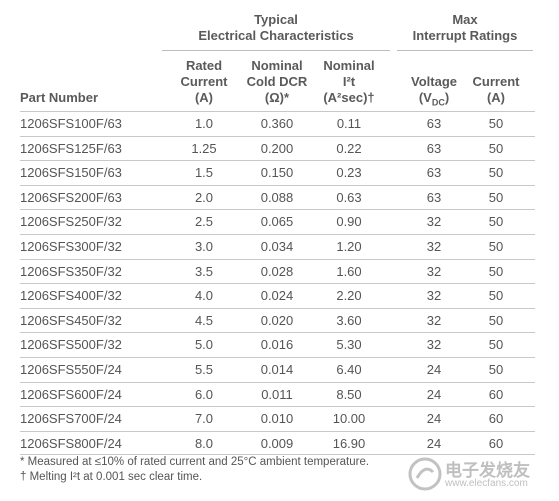 Image resolution: width=559 pixels, height=501 pixels. What do you see at coordinates (276, 50) in the screenshot?
I see `group-rule-electrical` at bounding box center [276, 50].